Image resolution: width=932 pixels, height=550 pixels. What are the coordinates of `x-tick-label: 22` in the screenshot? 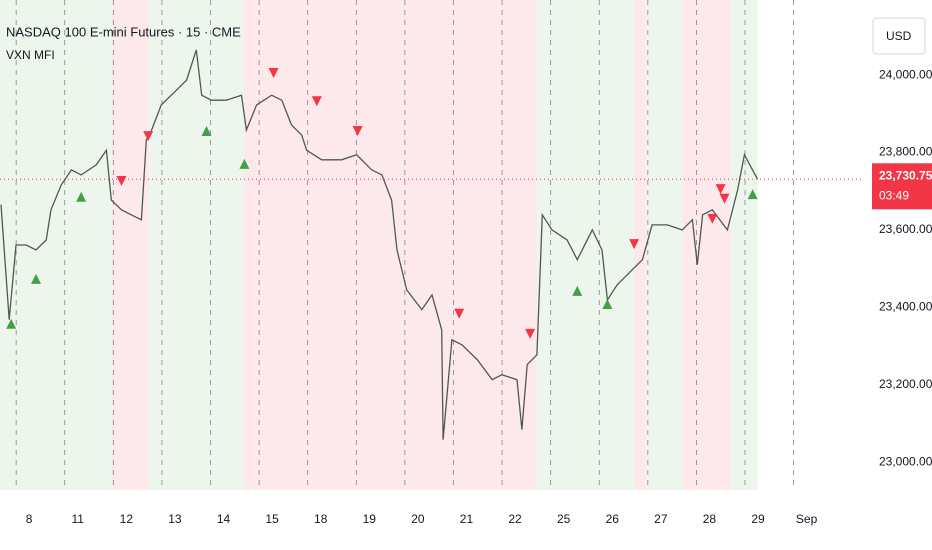 It's located at (515, 519).